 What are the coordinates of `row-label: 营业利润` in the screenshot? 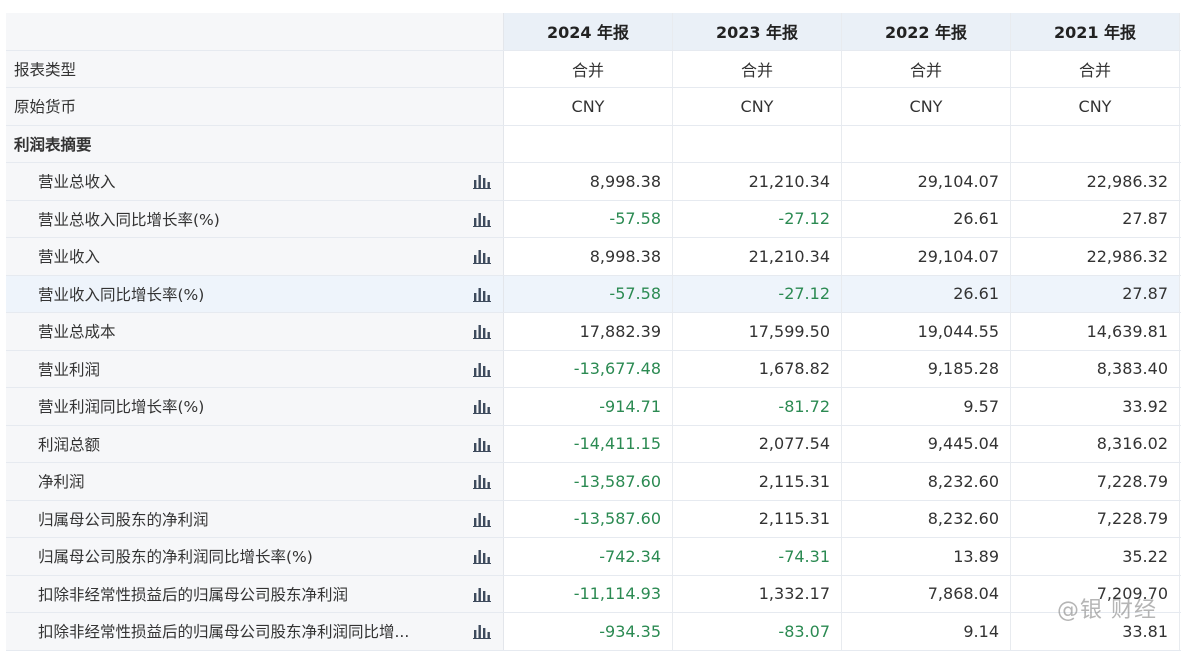 It's located at (255, 368).